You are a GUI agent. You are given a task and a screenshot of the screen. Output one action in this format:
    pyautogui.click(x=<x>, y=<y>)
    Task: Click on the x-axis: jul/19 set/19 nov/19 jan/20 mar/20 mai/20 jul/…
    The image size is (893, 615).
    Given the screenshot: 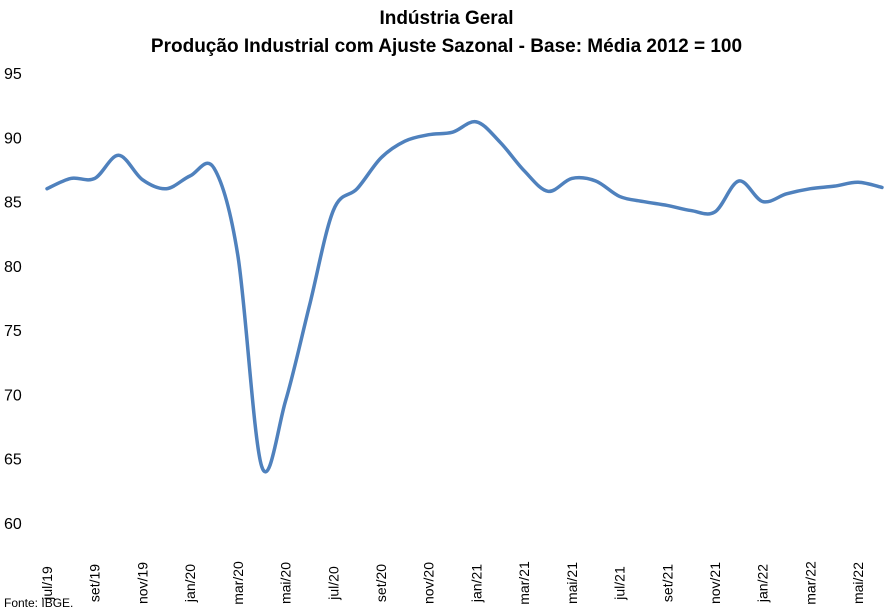 What is the action you would take?
    pyautogui.click(x=452, y=583)
    